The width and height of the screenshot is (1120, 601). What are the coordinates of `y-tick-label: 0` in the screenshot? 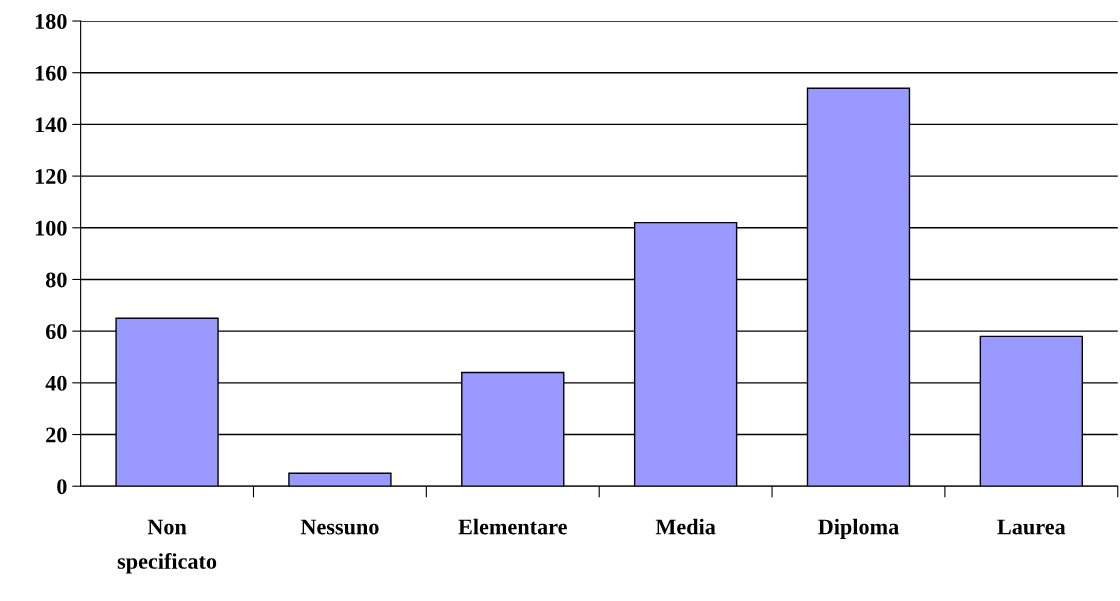 It's located at (62, 487).